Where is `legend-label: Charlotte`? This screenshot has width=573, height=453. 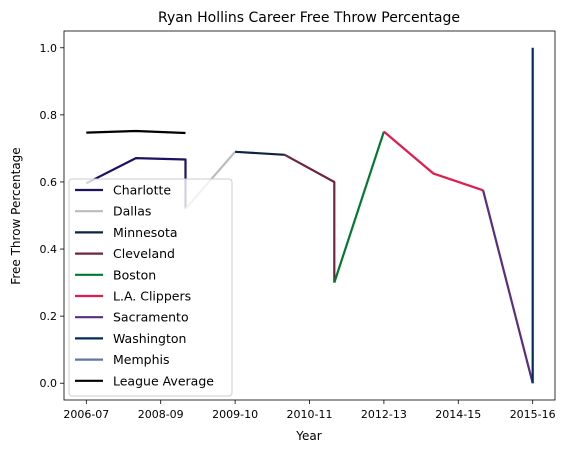 legend-label: Charlotte is located at coordinates (142, 190).